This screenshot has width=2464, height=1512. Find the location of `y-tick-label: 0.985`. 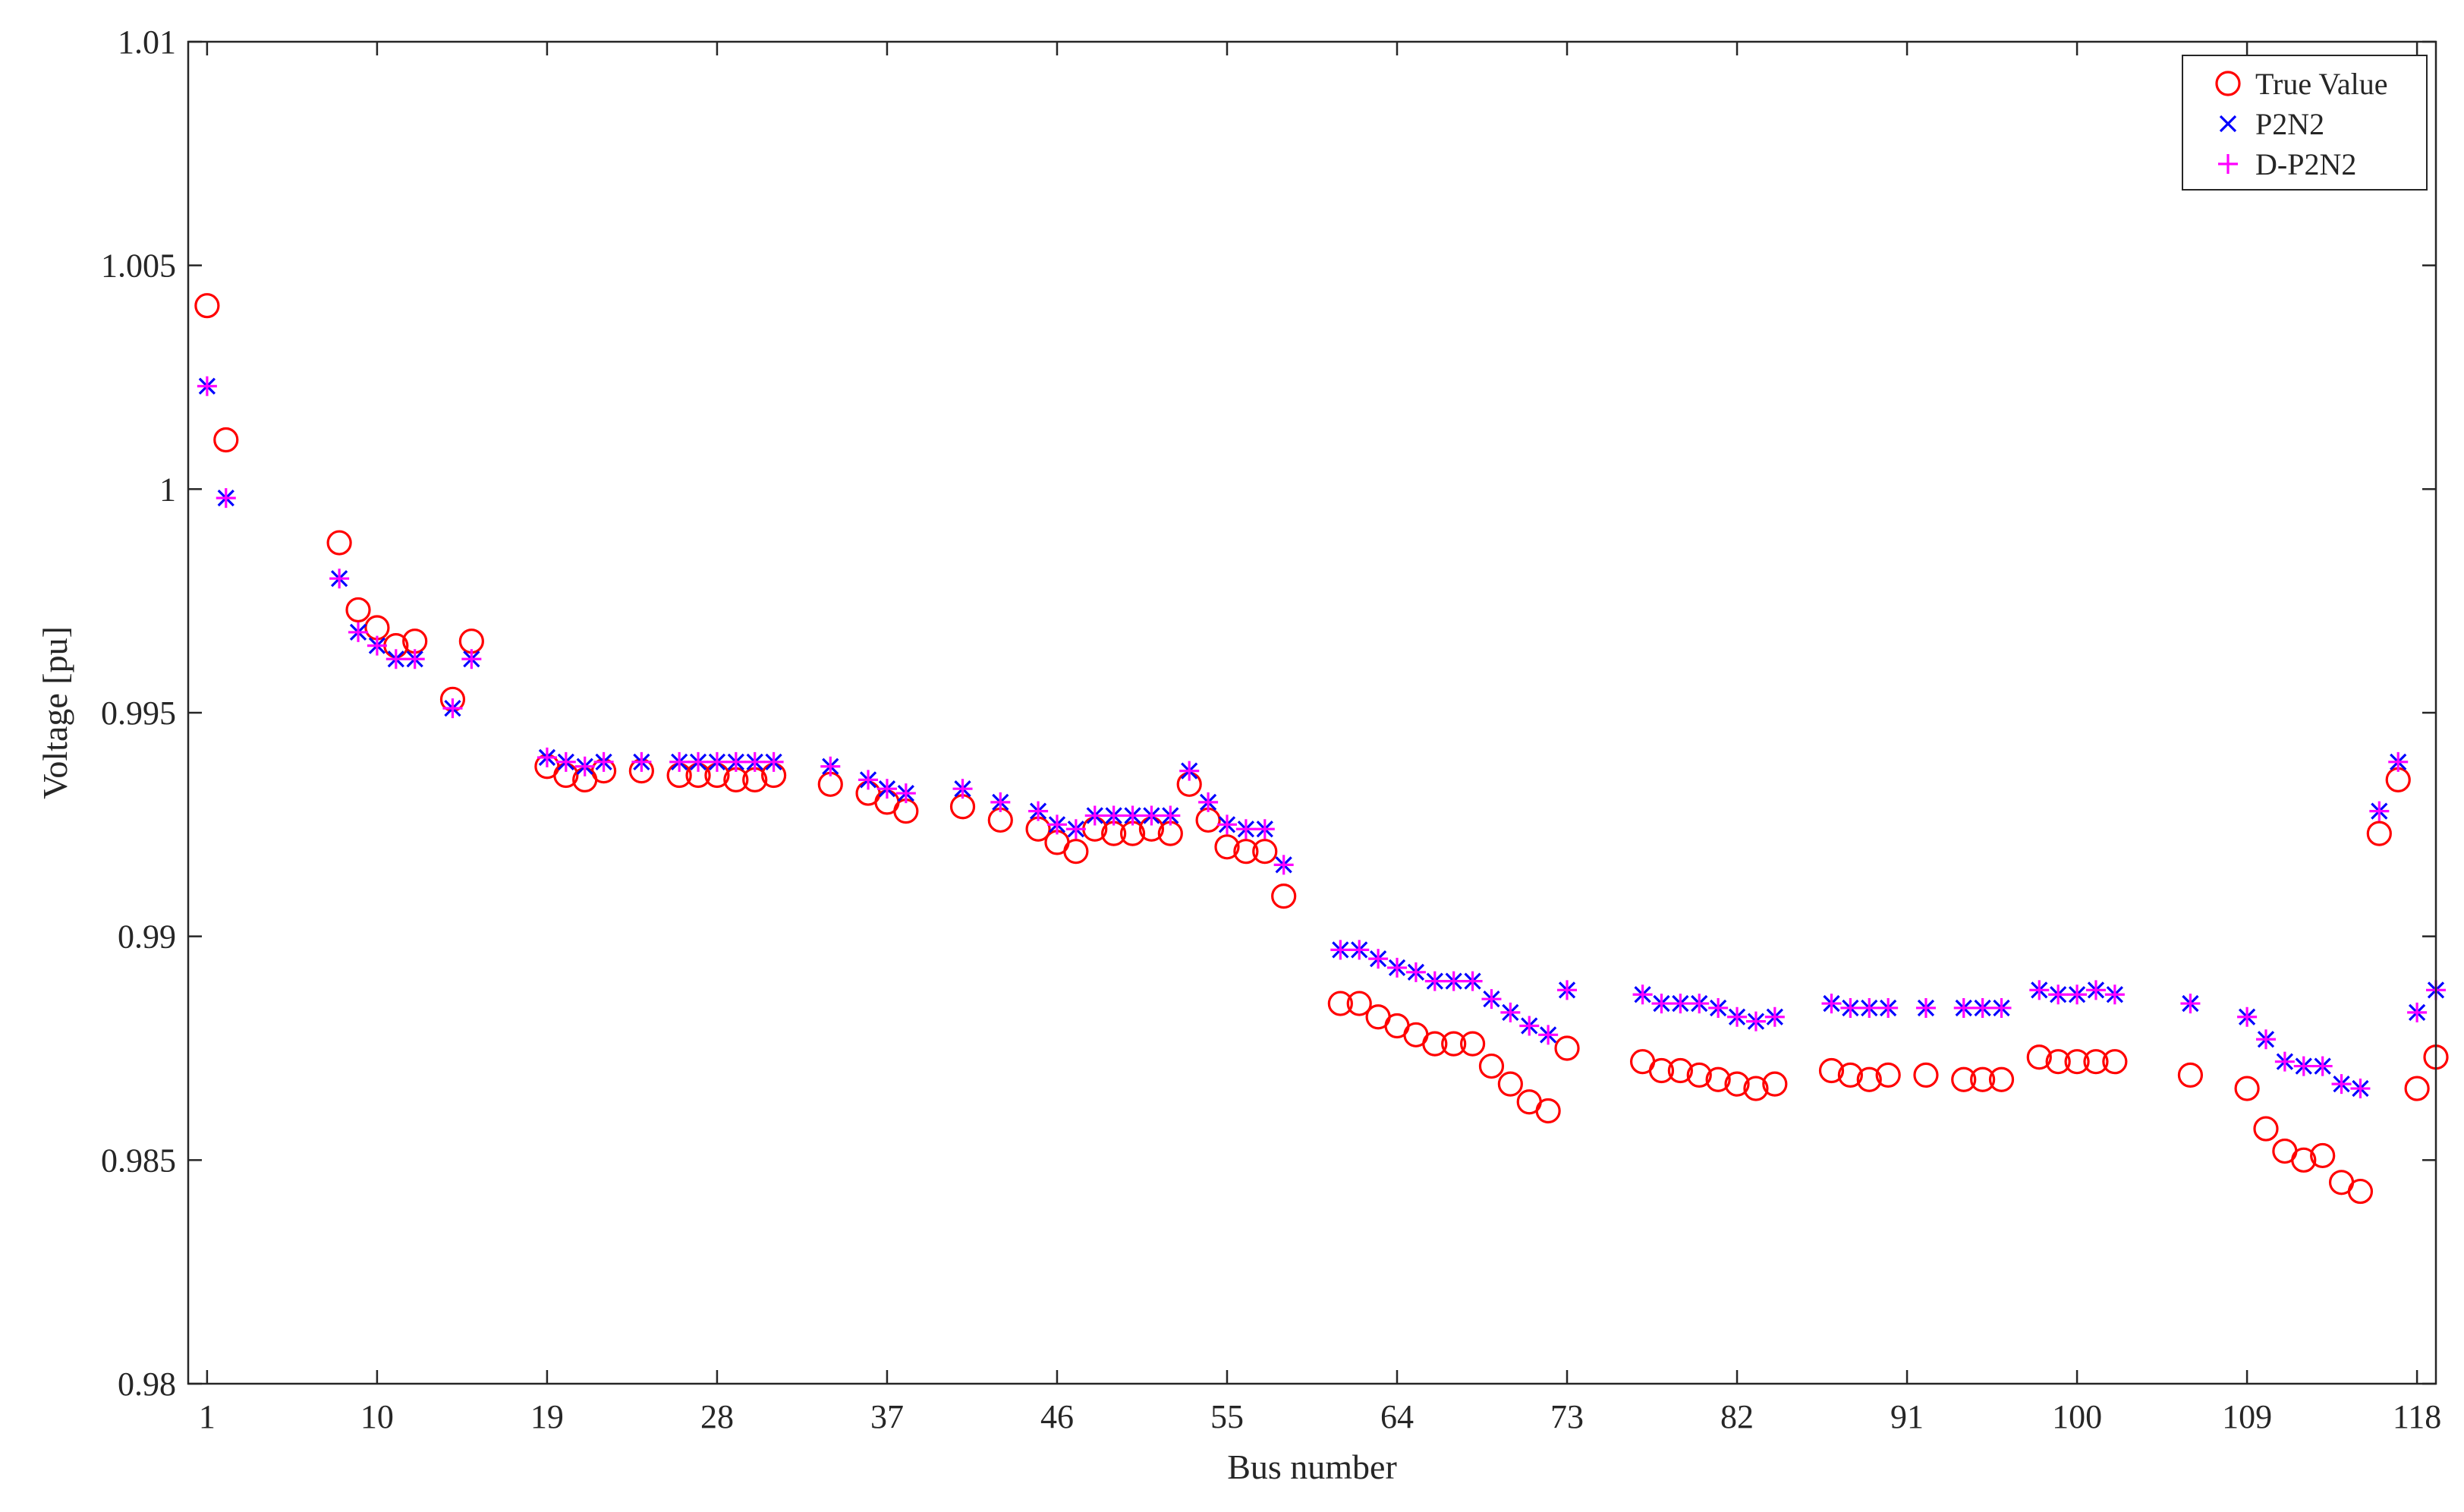

y-tick-label: 0.985 is located at coordinates (138, 1160).